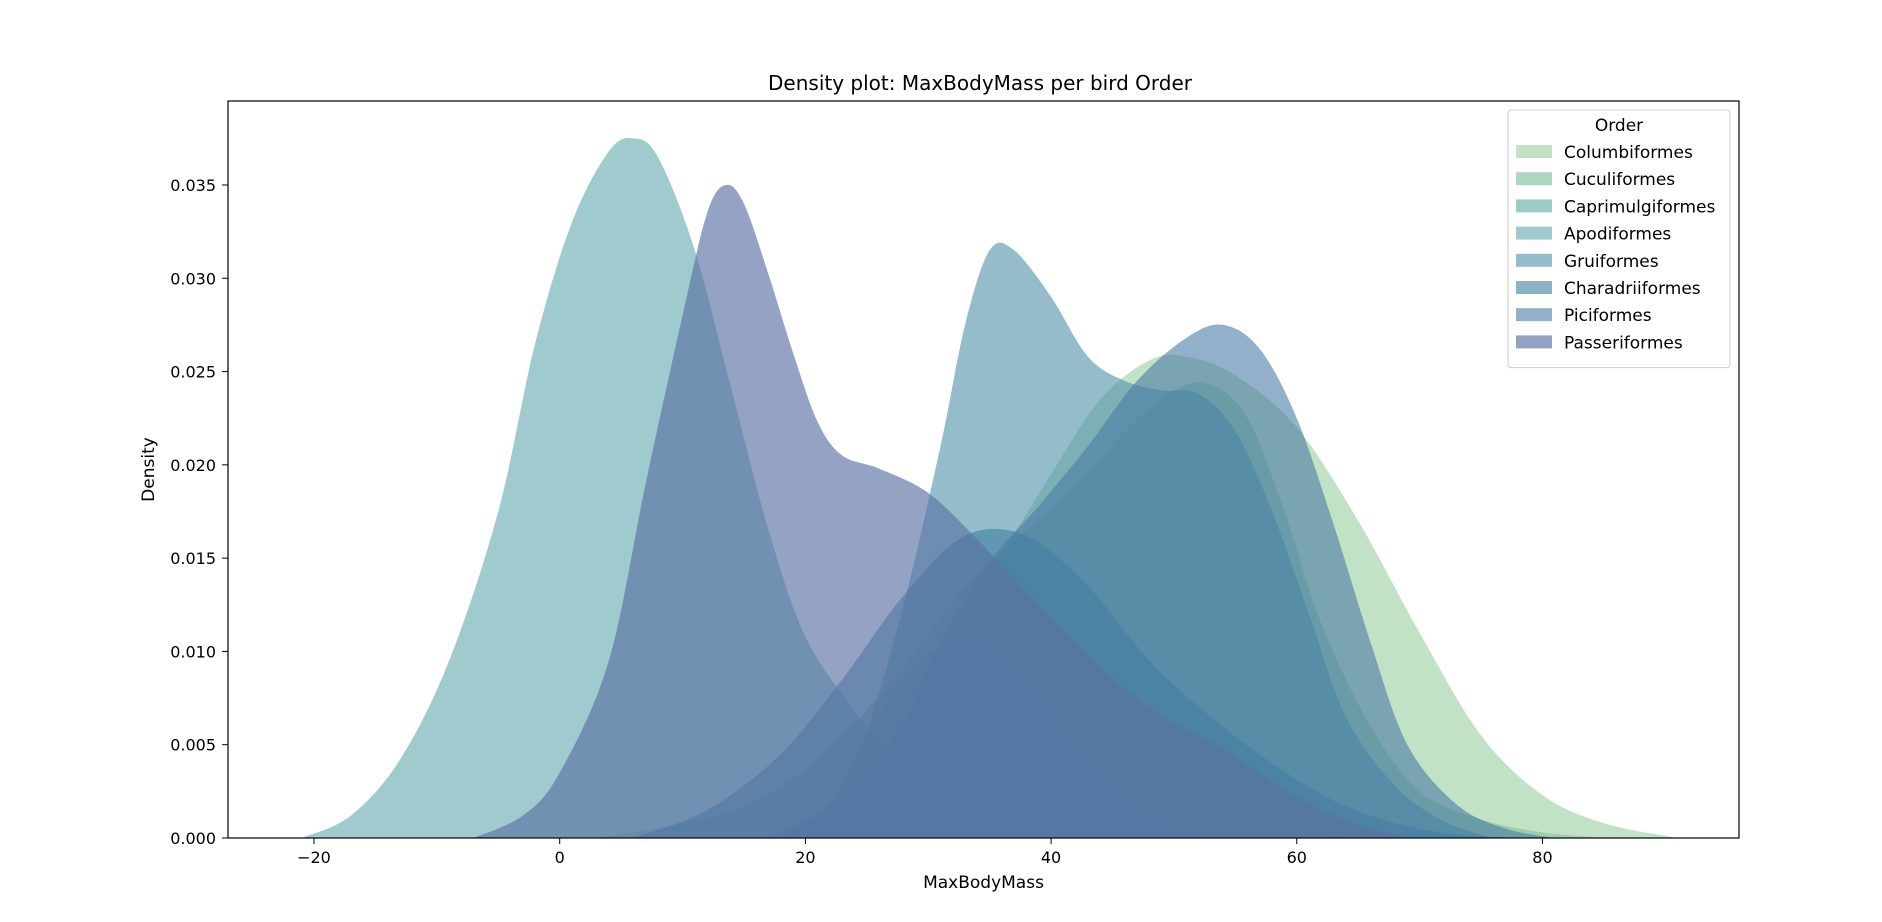 This screenshot has height=922, width=1882. Describe the element at coordinates (193, 651) in the screenshot. I see `y-tick-label: 0.010` at that location.